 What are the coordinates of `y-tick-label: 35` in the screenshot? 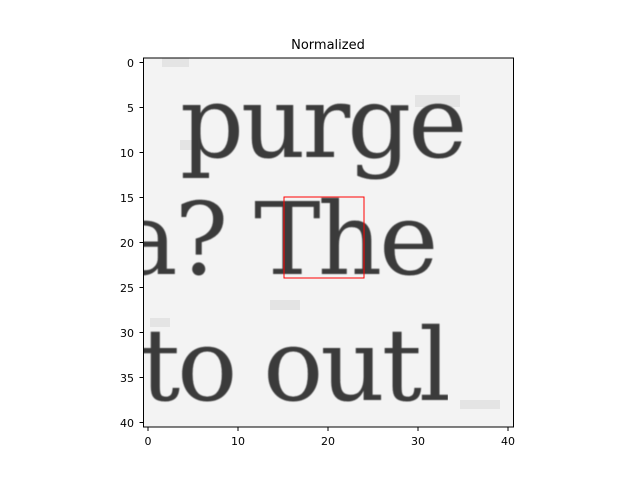 It's located at (127, 378).